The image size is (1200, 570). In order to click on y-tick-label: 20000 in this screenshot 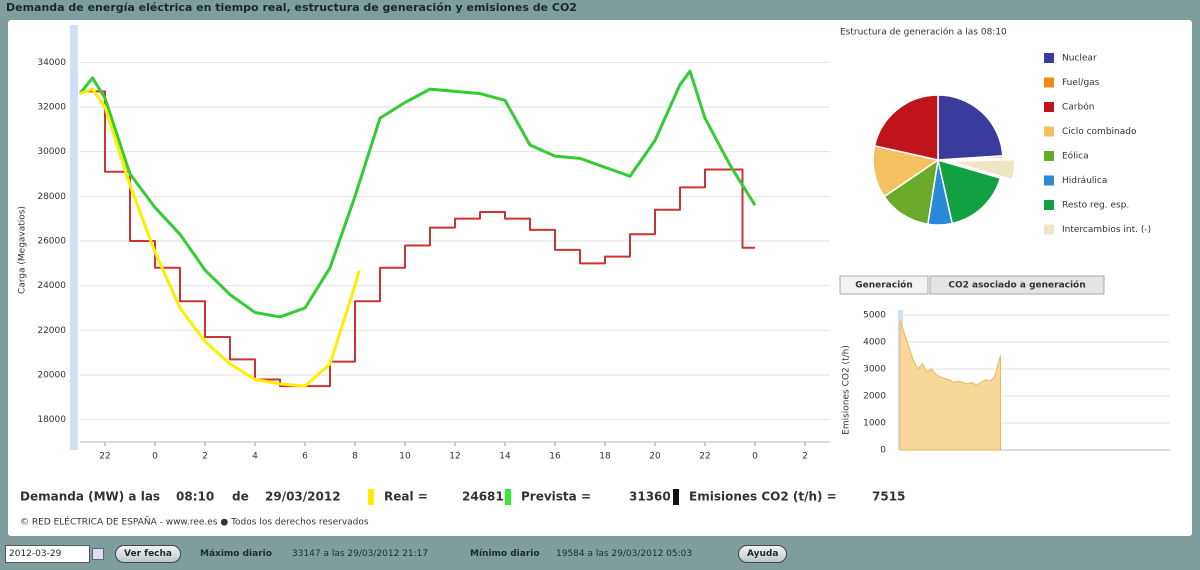, I will do `click(51, 376)`.